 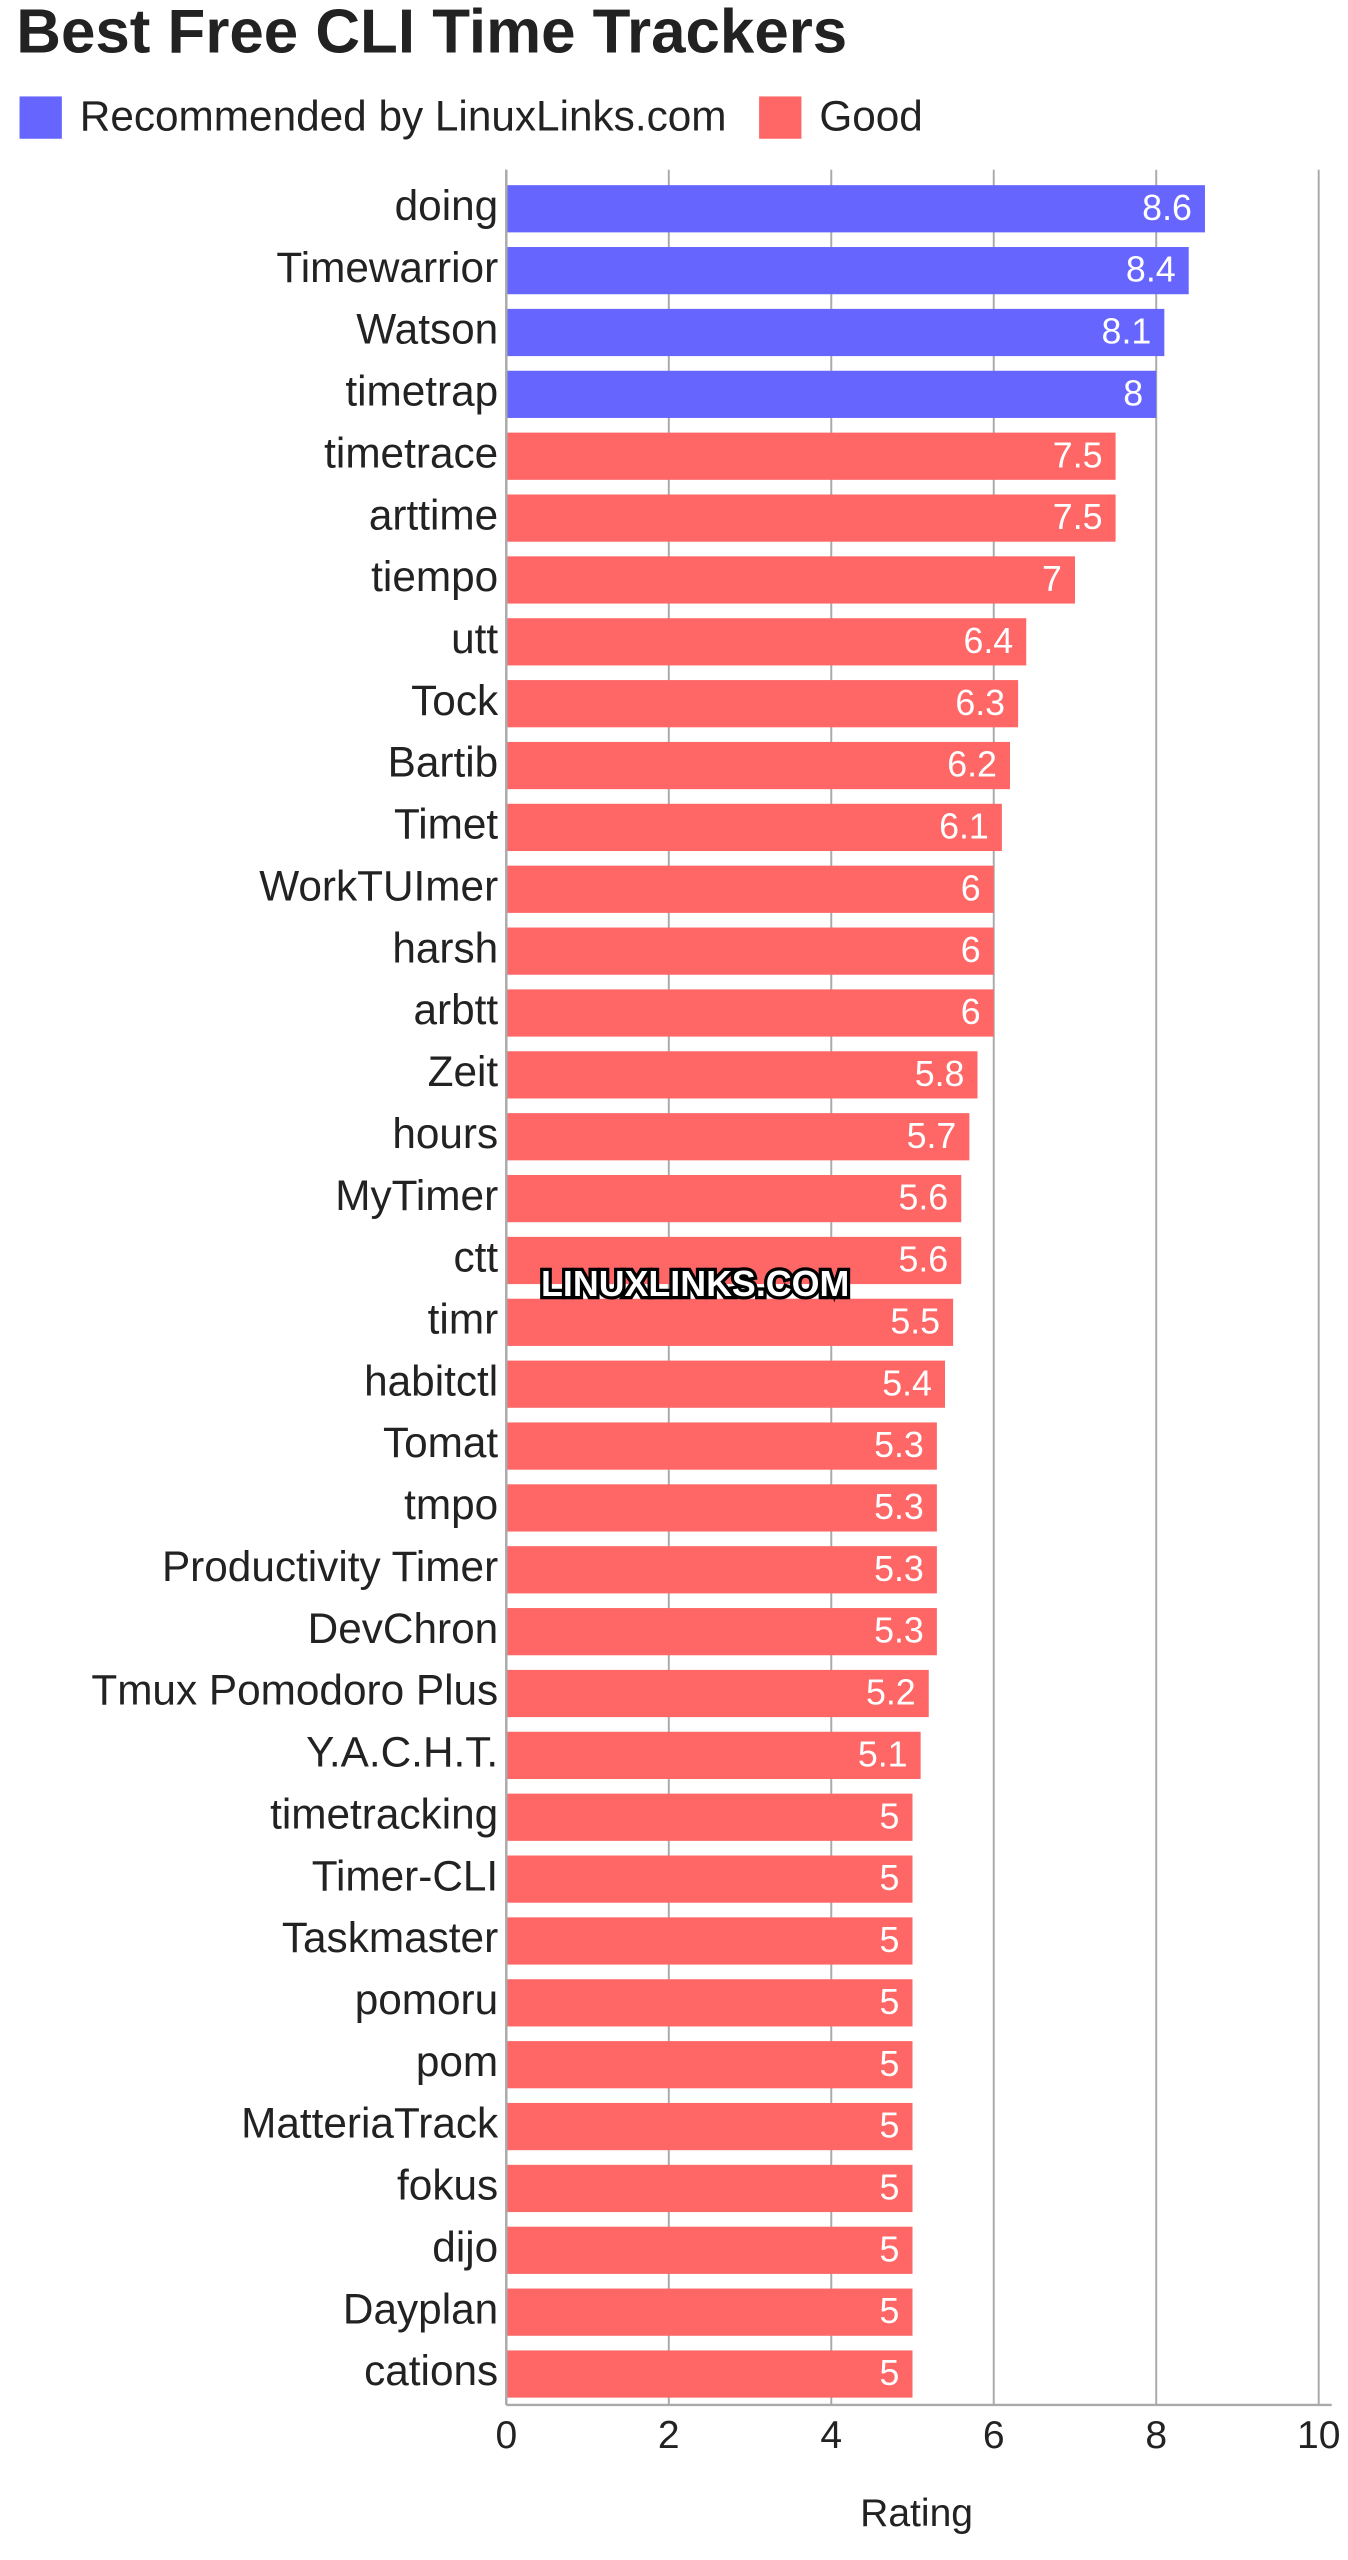 I want to click on y-tick-label: doing, so click(x=447, y=205).